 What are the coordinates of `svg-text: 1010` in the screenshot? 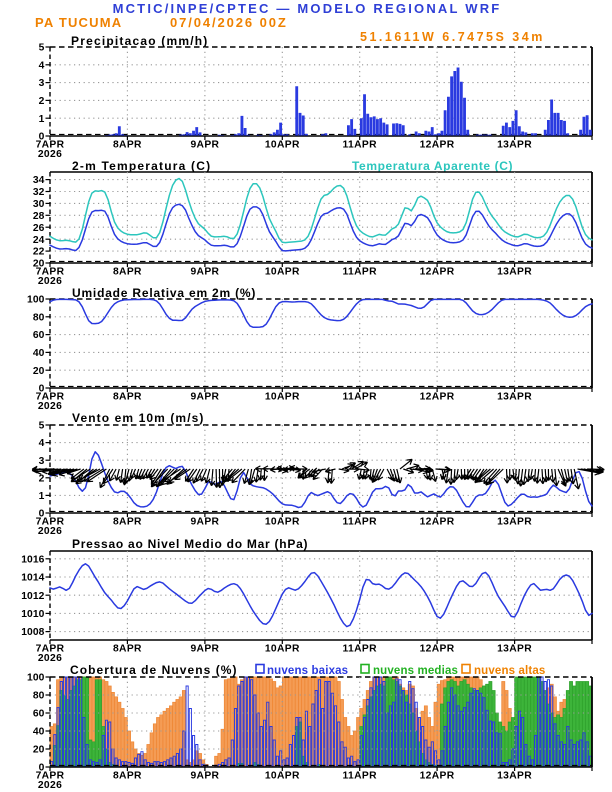 It's located at (32, 614).